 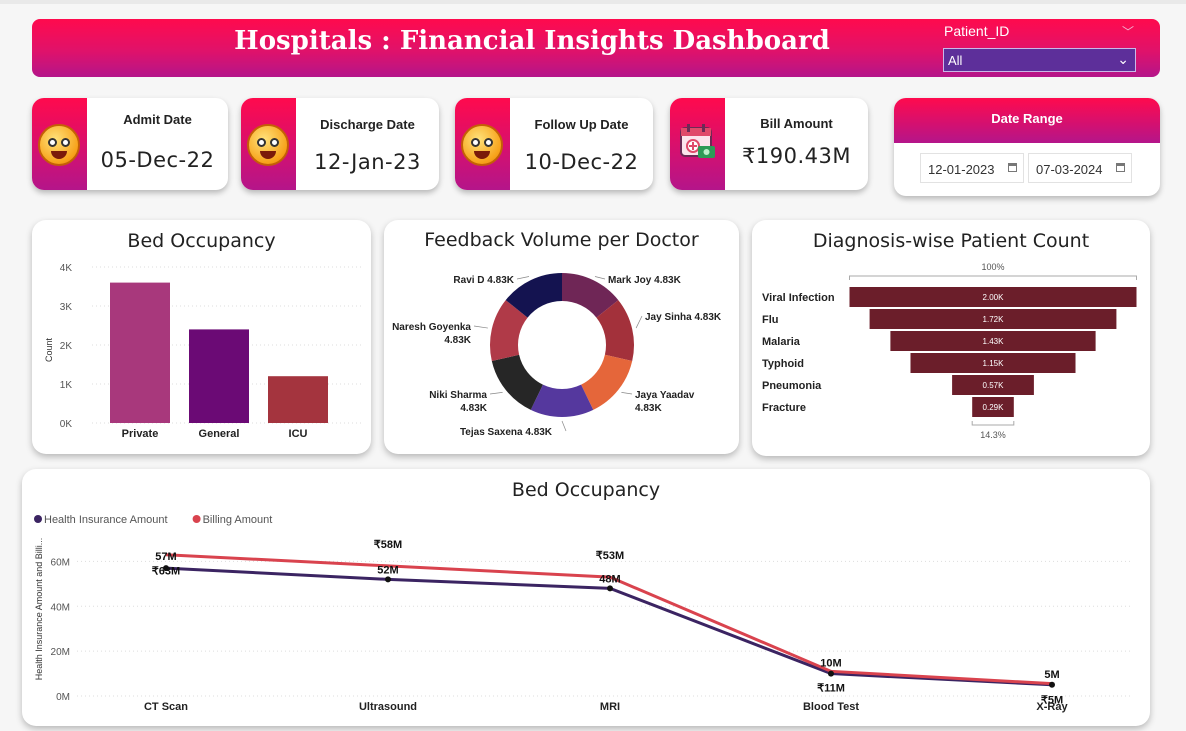 I want to click on series-line-billing, so click(x=609, y=619).